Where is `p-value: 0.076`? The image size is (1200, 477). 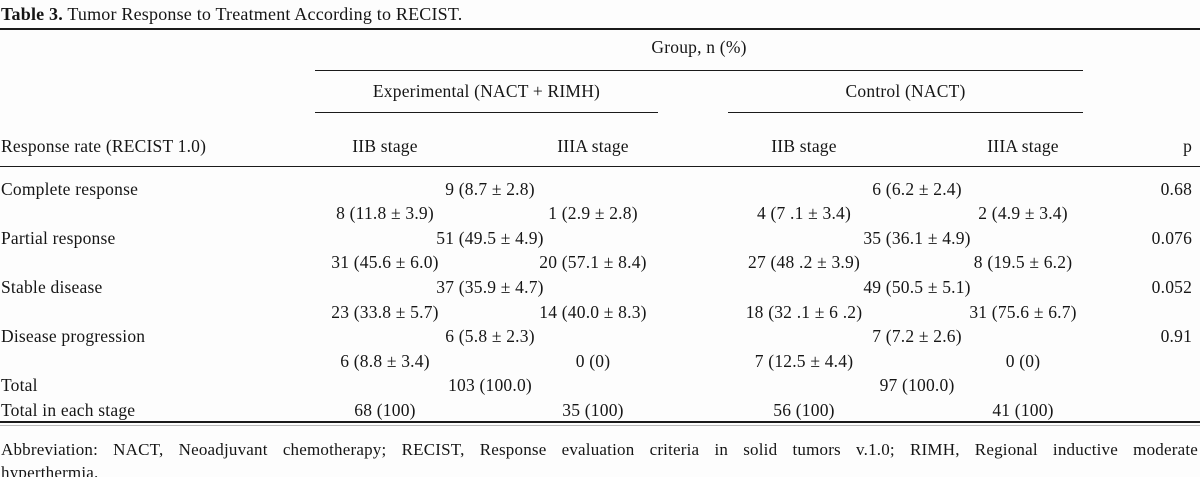 p-value: 0.076 is located at coordinates (1172, 237).